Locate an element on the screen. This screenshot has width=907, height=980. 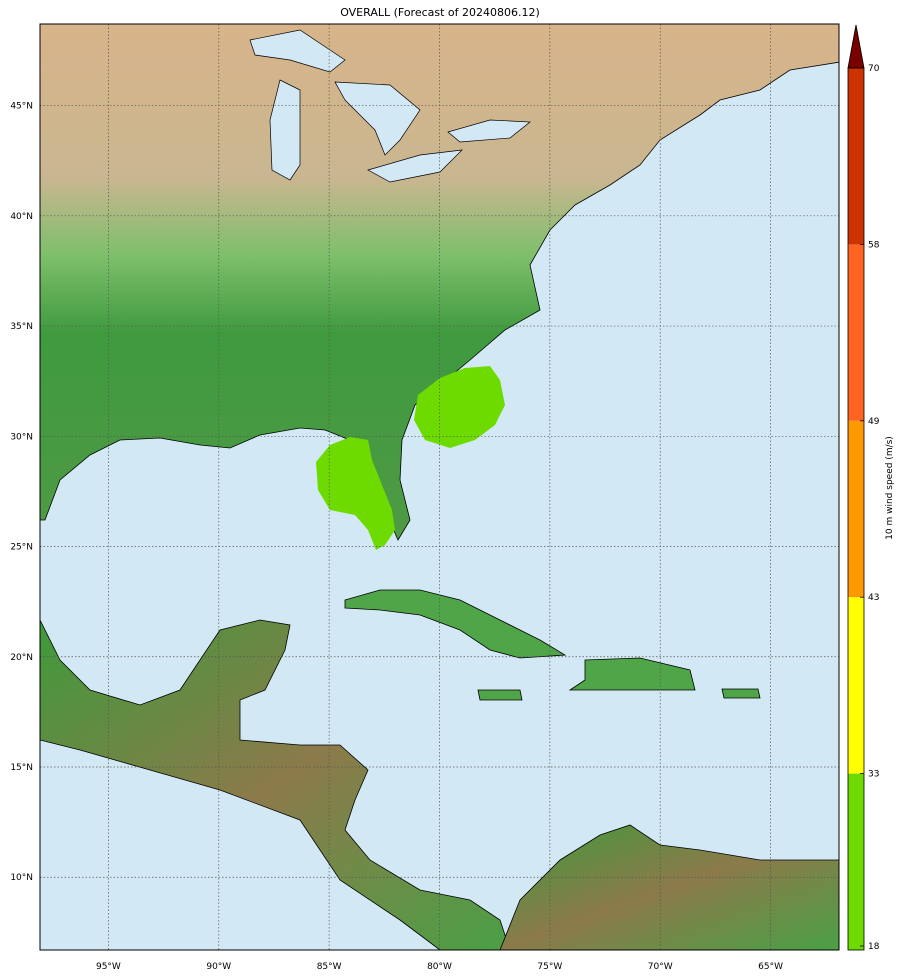
colorbar: 18 33 43 49 58 70 is located at coordinates (863, 488).